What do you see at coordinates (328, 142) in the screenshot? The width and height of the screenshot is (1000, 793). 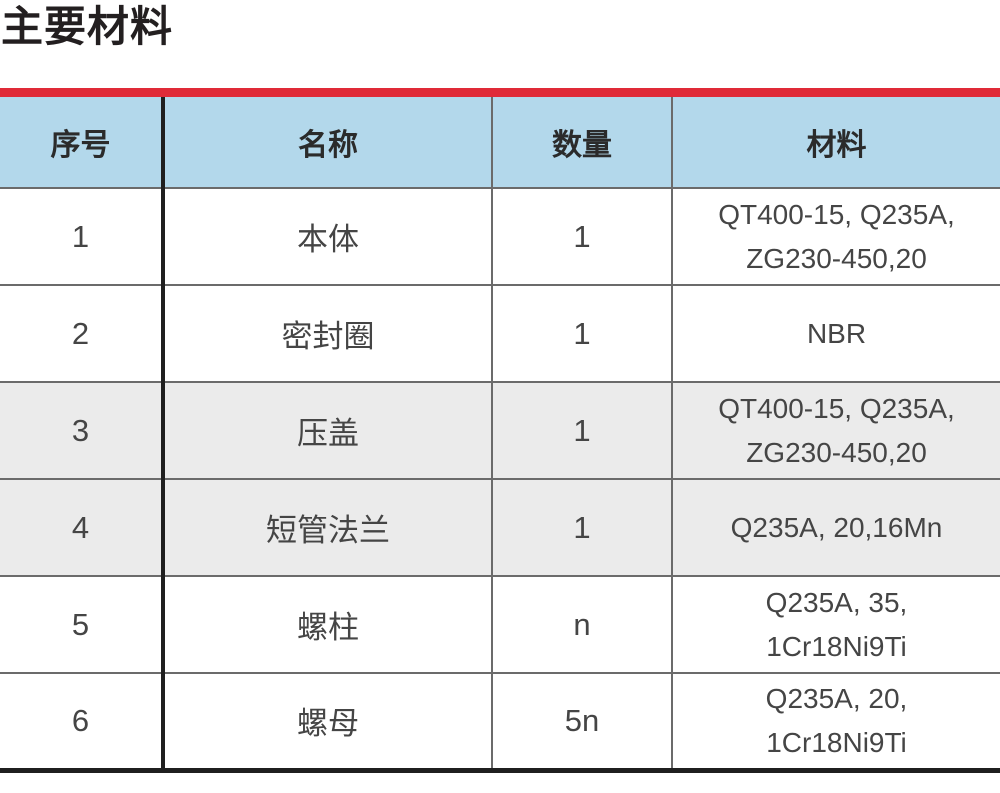 I see `header-name: 名称` at bounding box center [328, 142].